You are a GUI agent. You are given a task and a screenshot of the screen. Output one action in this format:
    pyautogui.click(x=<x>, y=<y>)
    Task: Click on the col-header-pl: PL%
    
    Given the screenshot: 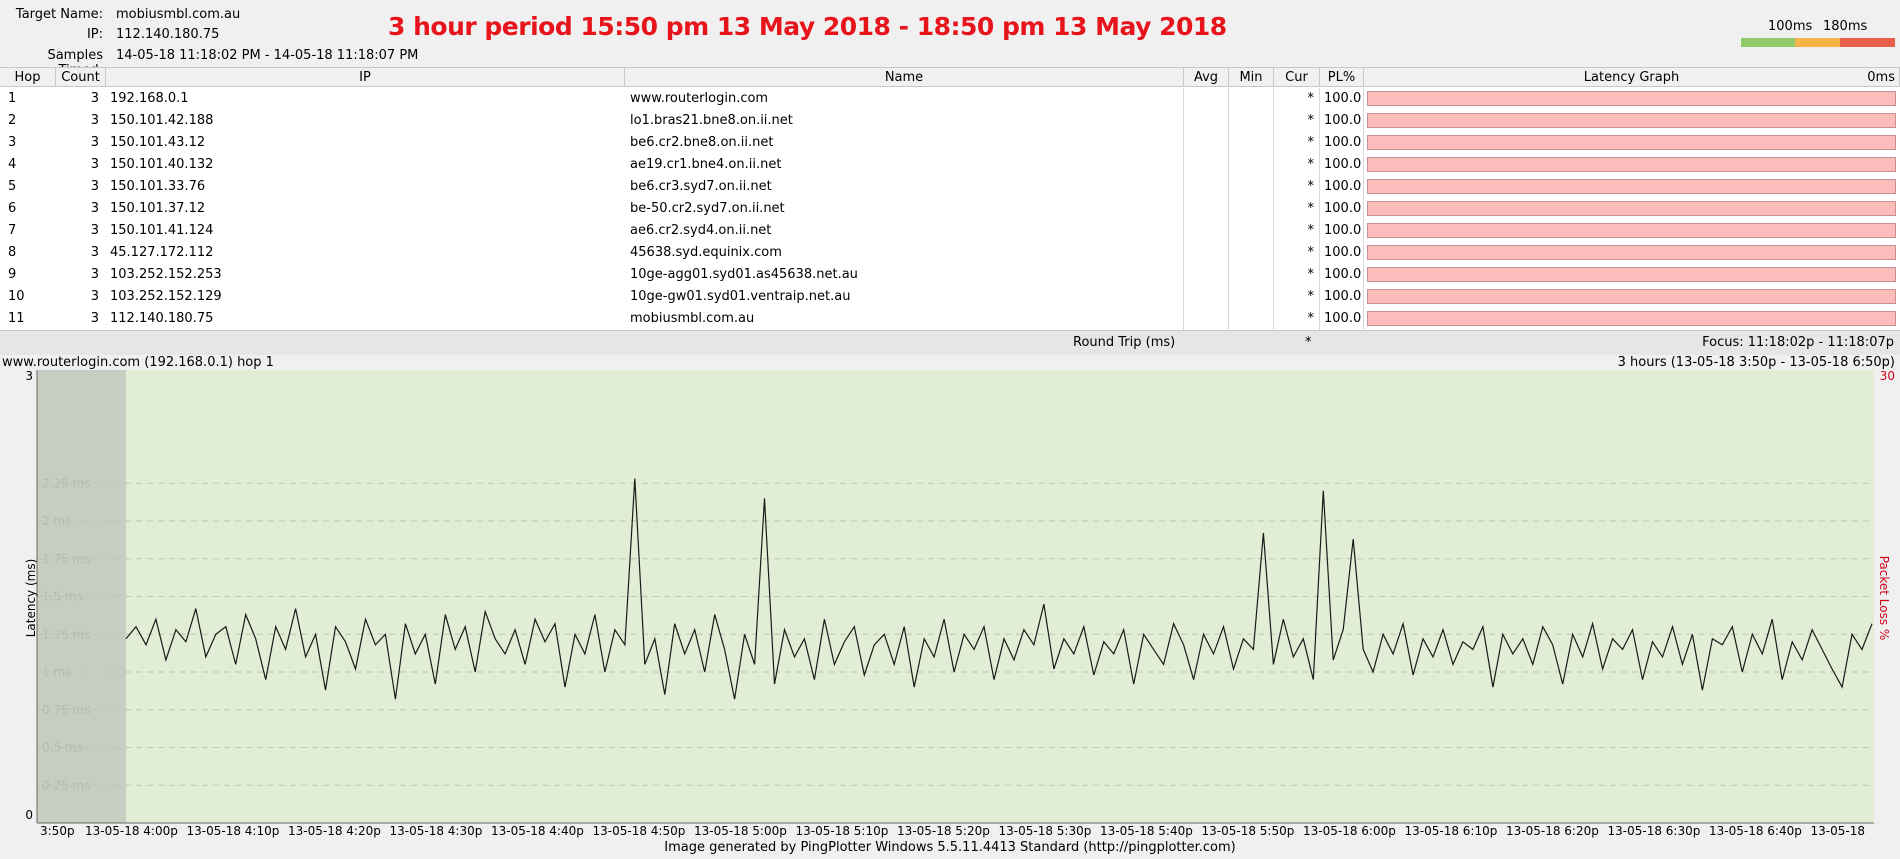 What is the action you would take?
    pyautogui.click(x=1342, y=77)
    